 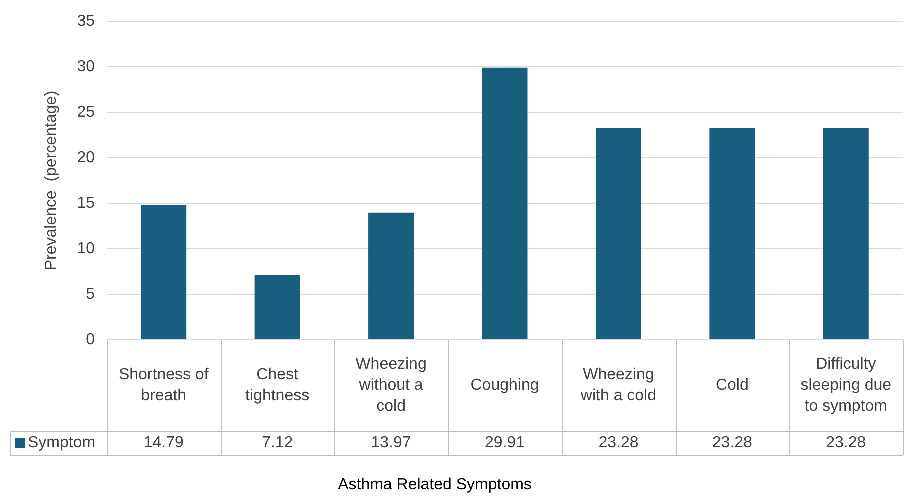 I want to click on data-label: 7.12, so click(x=278, y=443).